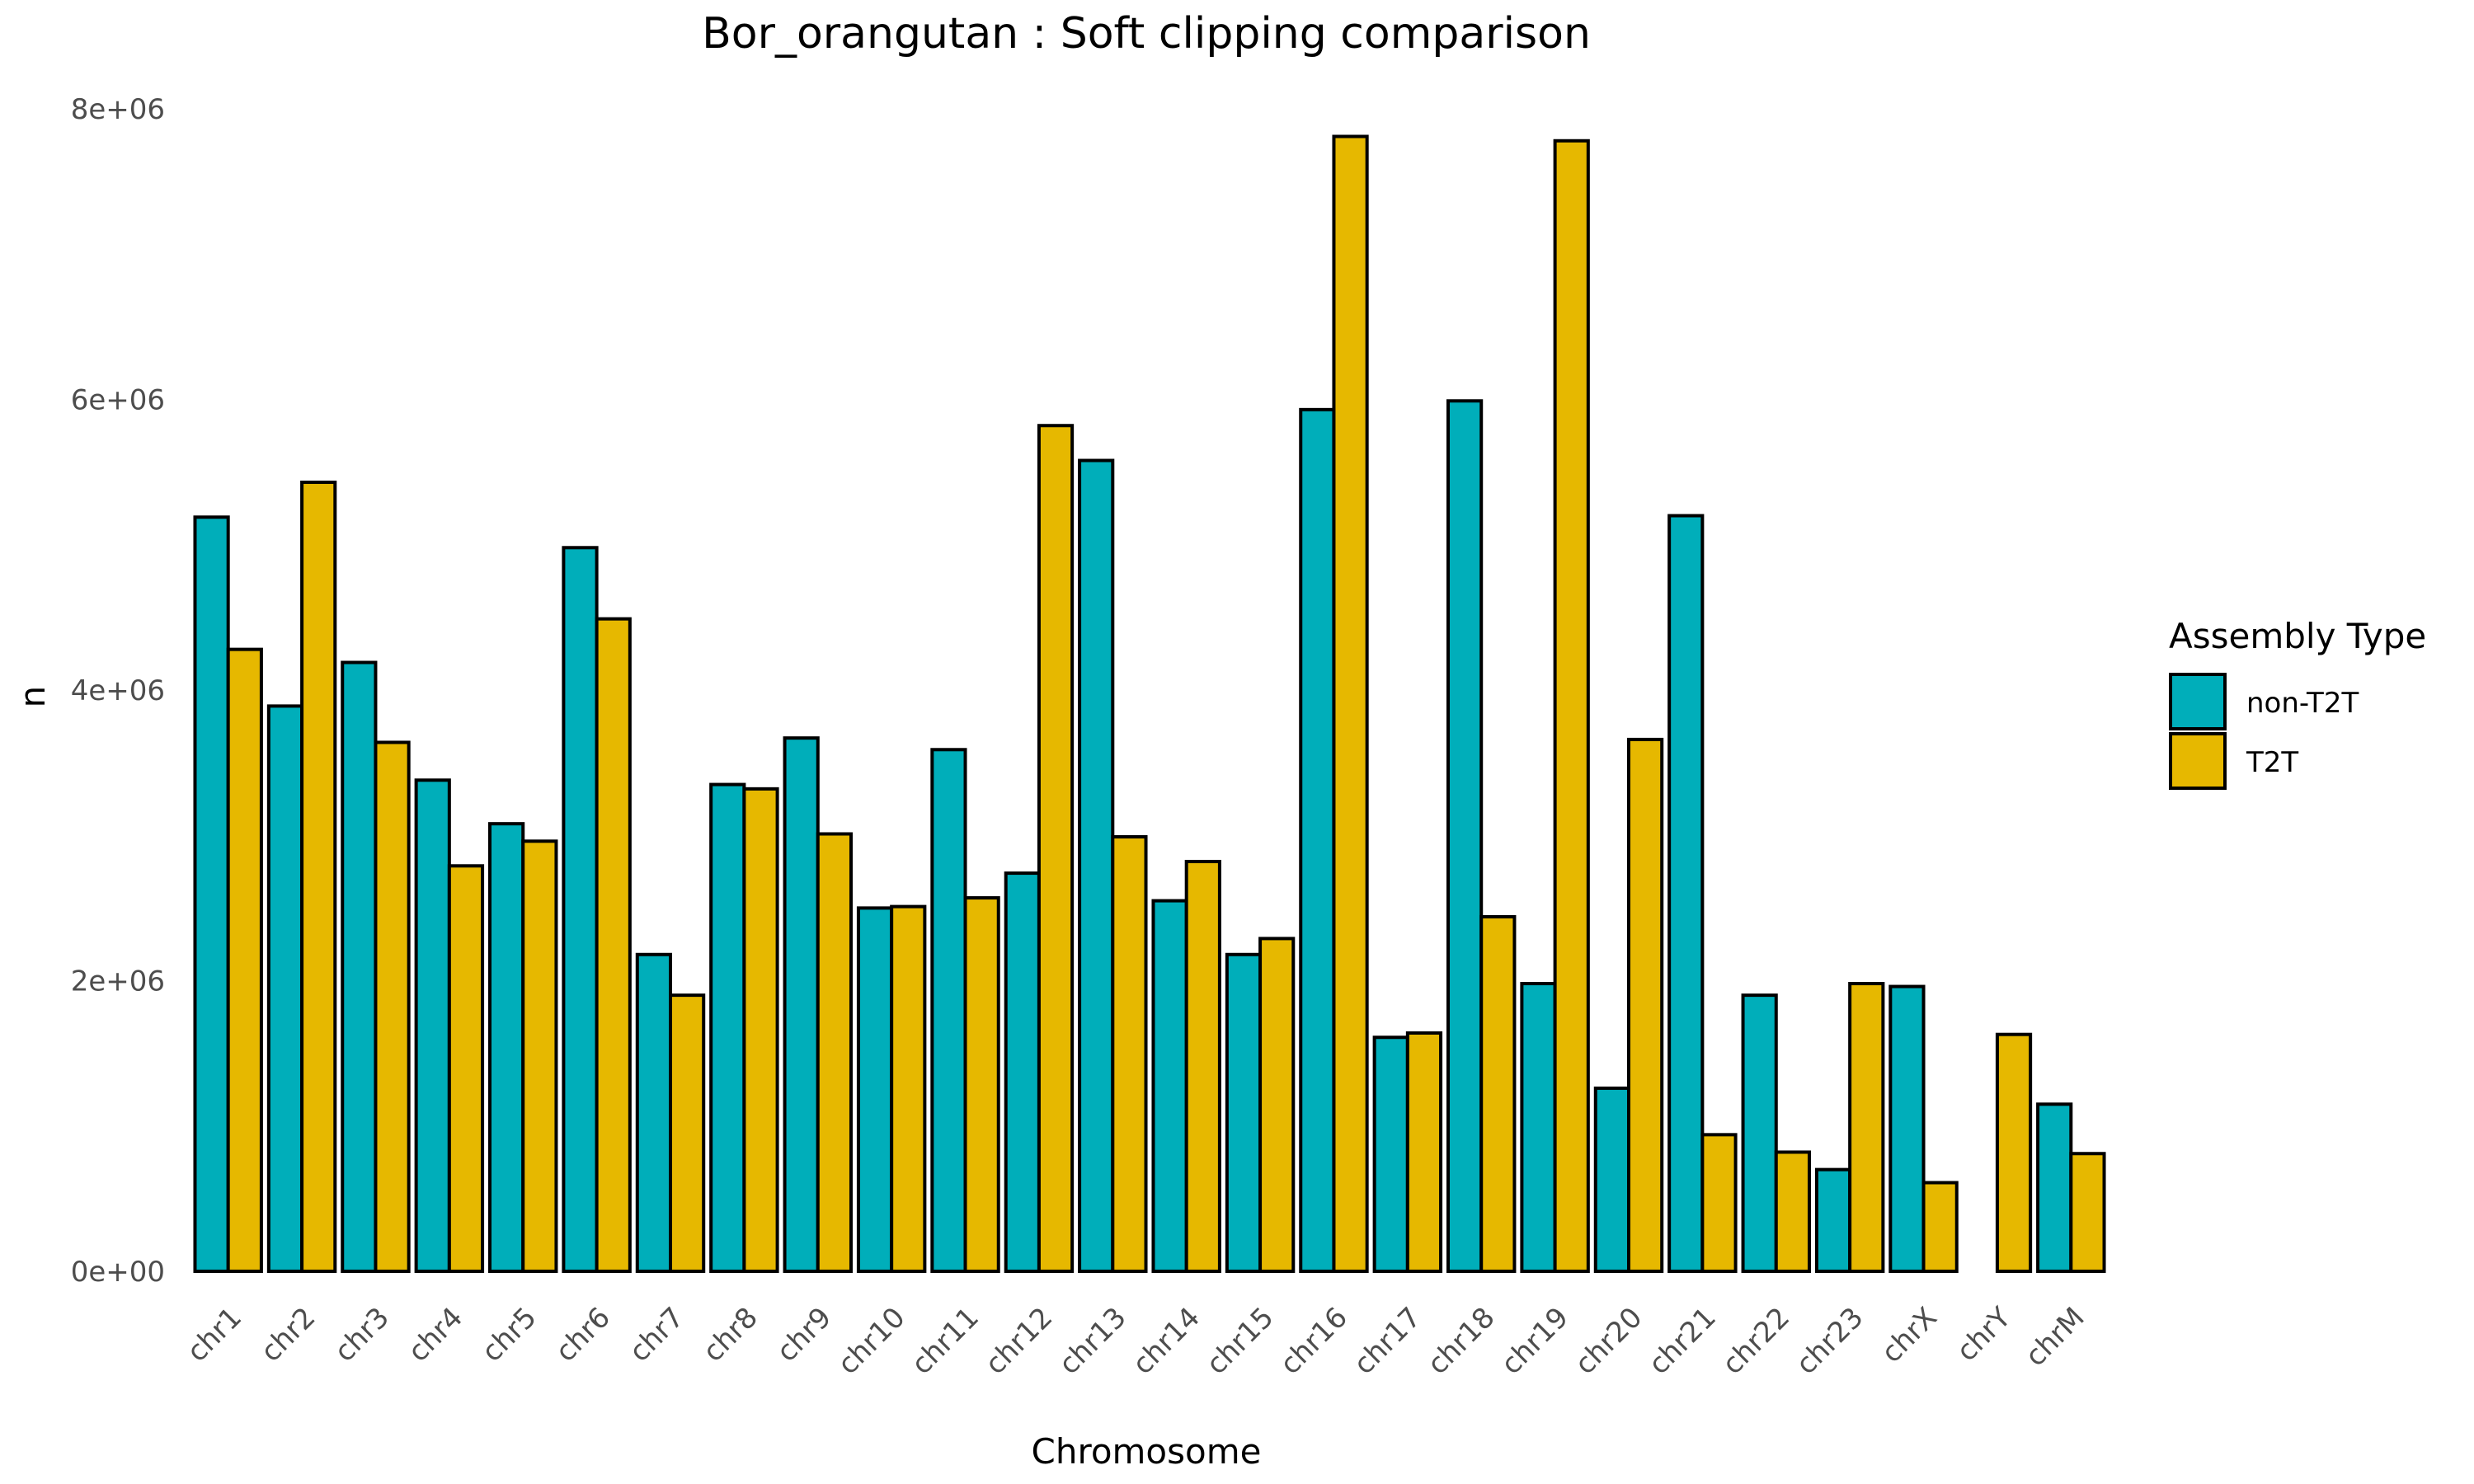 The width and height of the screenshot is (2474, 1484). What do you see at coordinates (392, 1006) in the screenshot?
I see `bar-t2t-chr3` at bounding box center [392, 1006].